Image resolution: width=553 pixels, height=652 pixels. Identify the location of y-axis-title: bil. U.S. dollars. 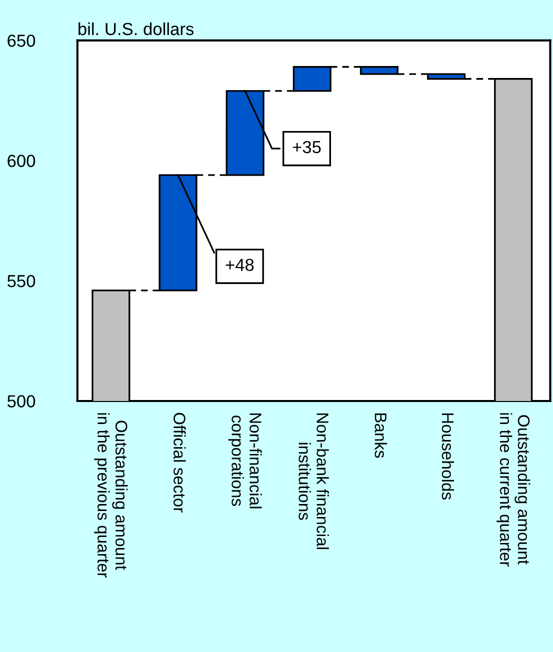
(136, 29).